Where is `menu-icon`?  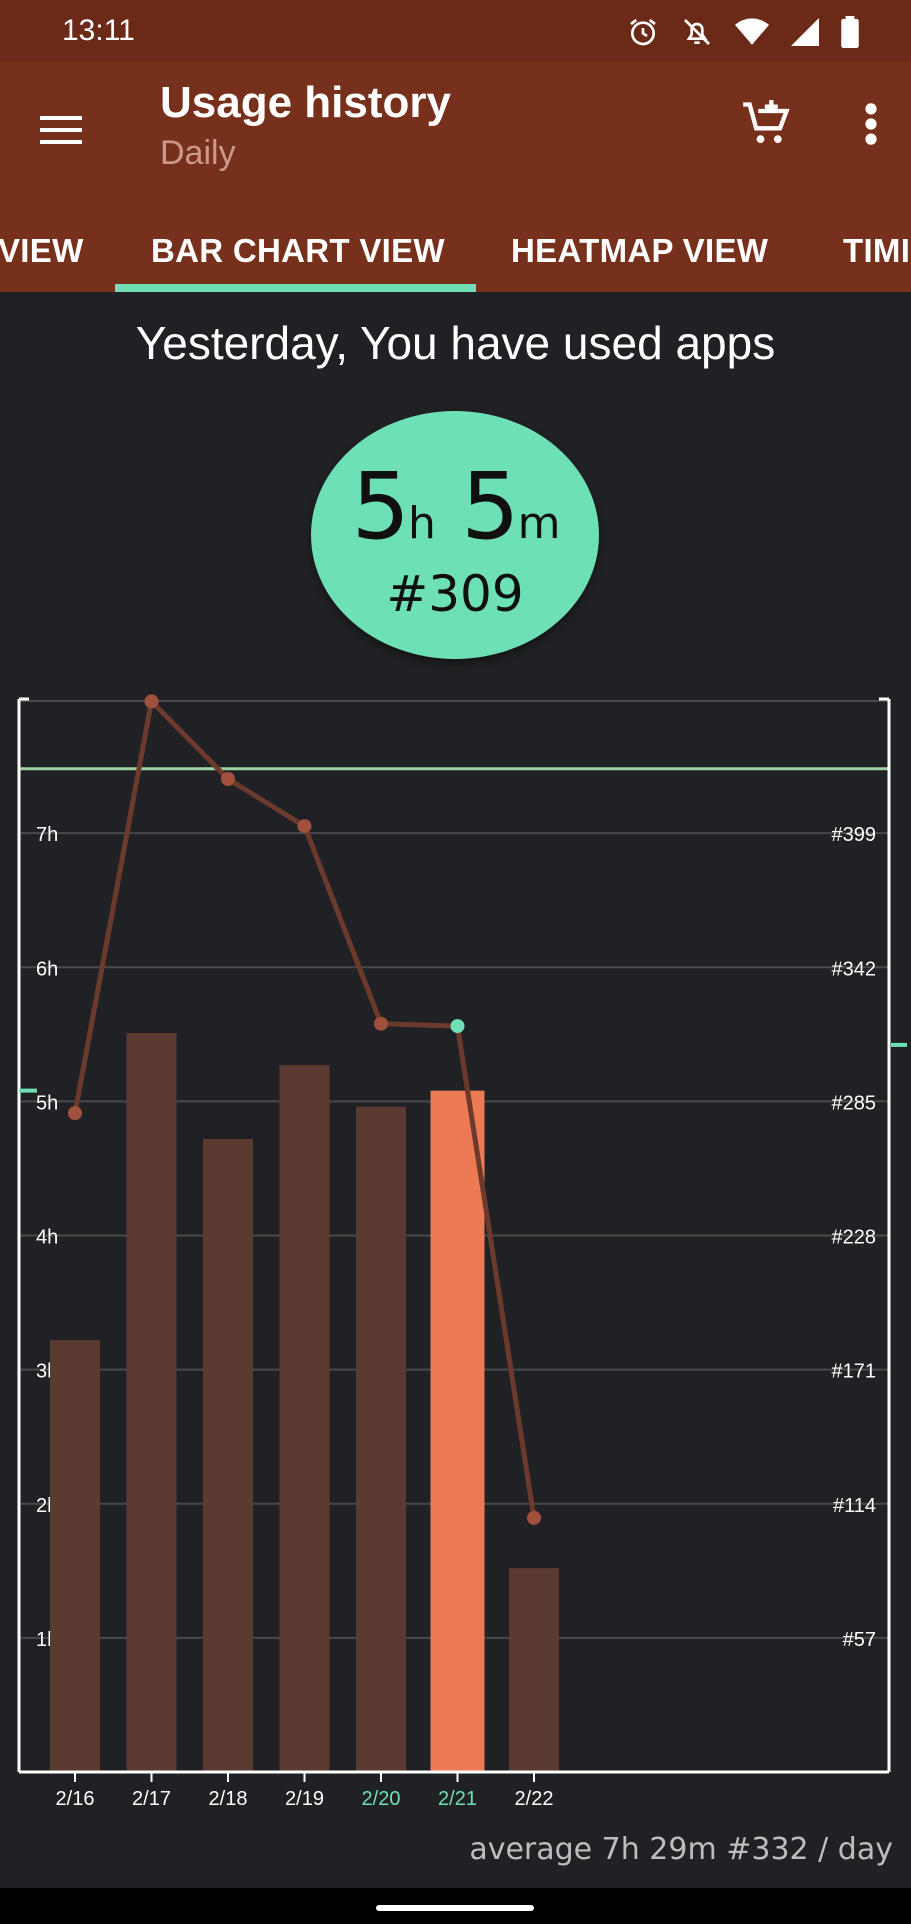
menu-icon is located at coordinates (61, 130).